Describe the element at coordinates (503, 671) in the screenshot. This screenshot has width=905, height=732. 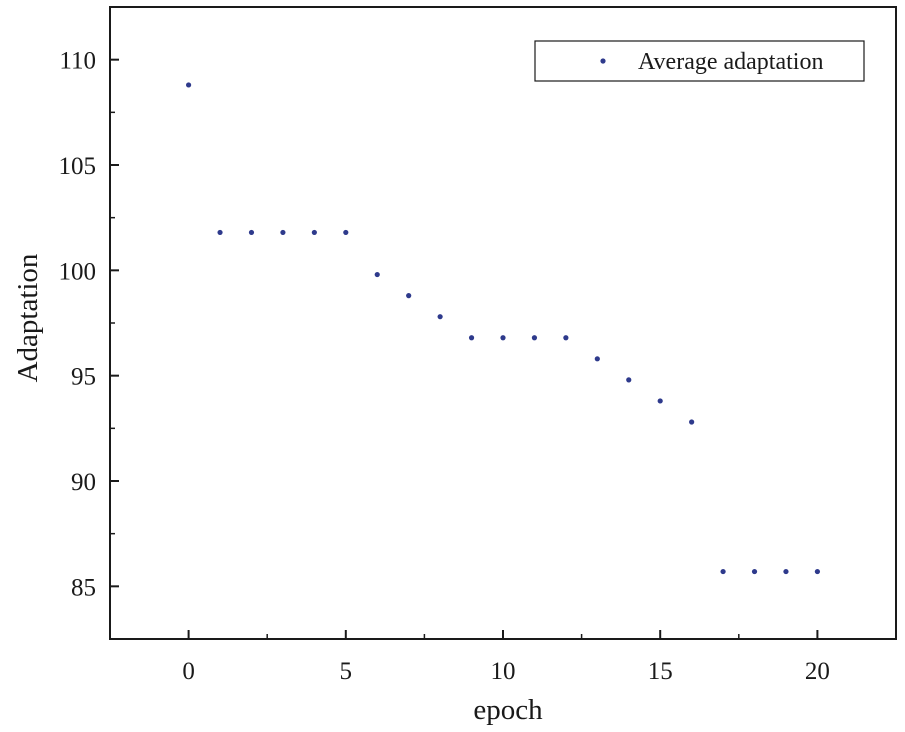
I see `x-tick-label: 10` at that location.